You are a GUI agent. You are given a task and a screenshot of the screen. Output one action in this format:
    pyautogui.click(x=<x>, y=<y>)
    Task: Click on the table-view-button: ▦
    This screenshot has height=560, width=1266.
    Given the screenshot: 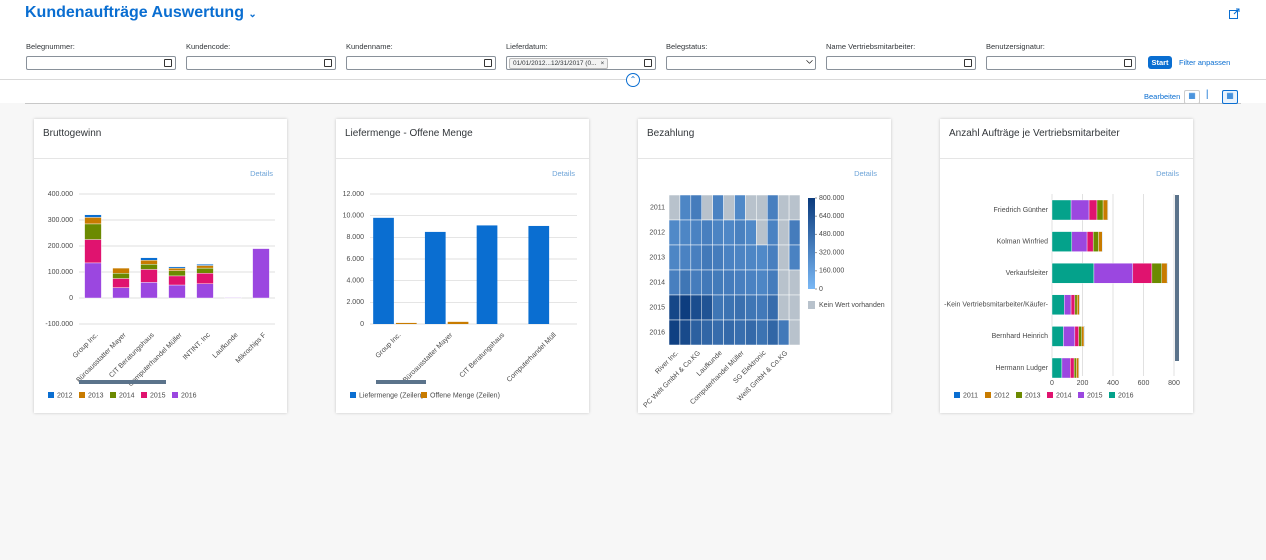 What is the action you would take?
    pyautogui.click(x=1192, y=97)
    